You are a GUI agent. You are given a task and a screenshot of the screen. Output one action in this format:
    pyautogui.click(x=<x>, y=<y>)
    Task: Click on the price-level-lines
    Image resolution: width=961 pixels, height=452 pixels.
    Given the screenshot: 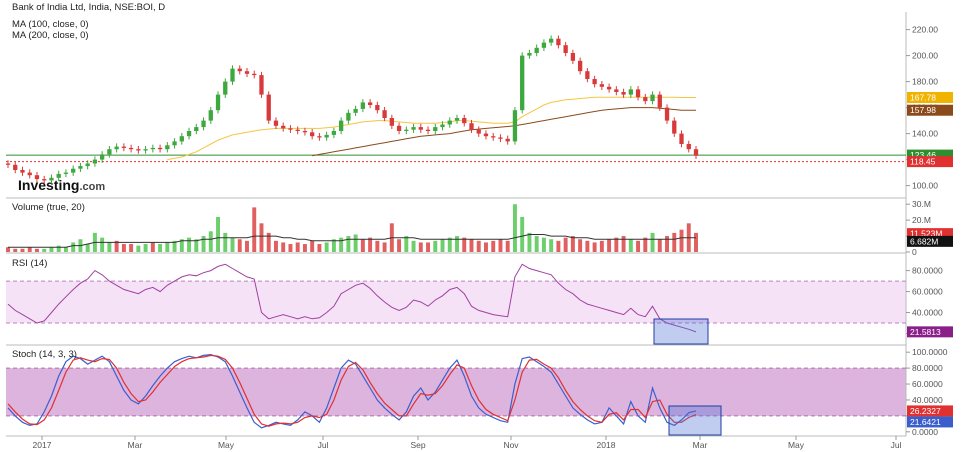 What is the action you would take?
    pyautogui.click(x=456, y=158)
    